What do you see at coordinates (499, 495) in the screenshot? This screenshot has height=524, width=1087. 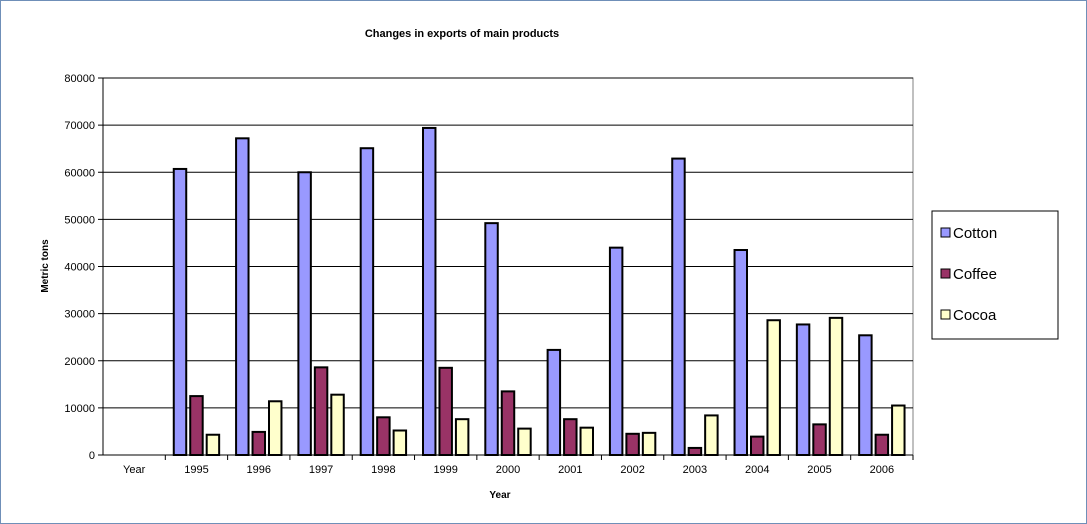 I see `x-axis-title: Year` at bounding box center [499, 495].